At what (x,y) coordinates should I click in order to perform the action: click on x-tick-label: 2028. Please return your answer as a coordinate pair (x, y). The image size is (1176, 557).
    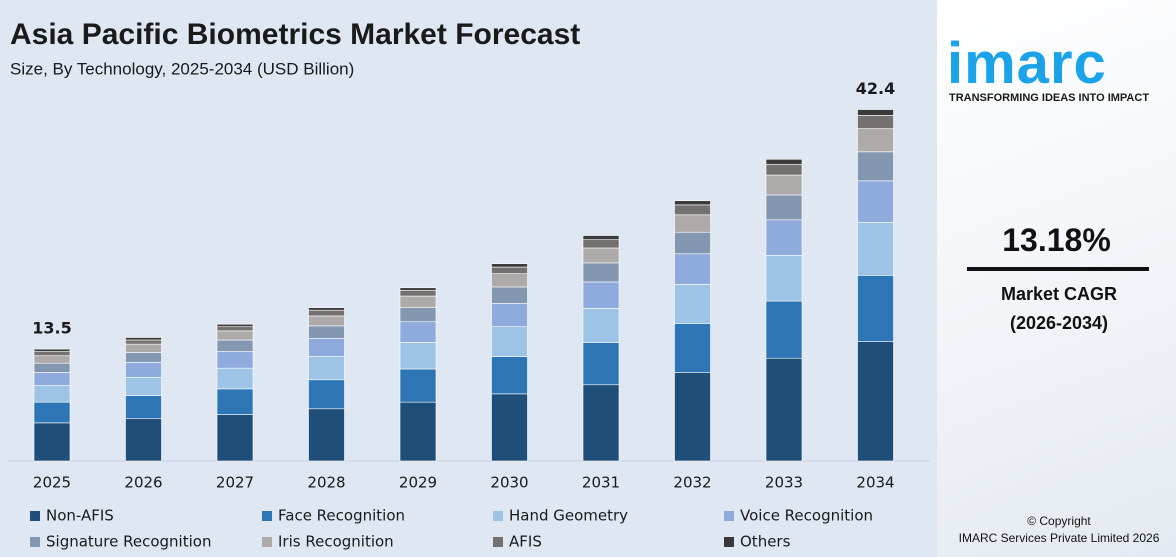
    Looking at the image, I should click on (326, 483).